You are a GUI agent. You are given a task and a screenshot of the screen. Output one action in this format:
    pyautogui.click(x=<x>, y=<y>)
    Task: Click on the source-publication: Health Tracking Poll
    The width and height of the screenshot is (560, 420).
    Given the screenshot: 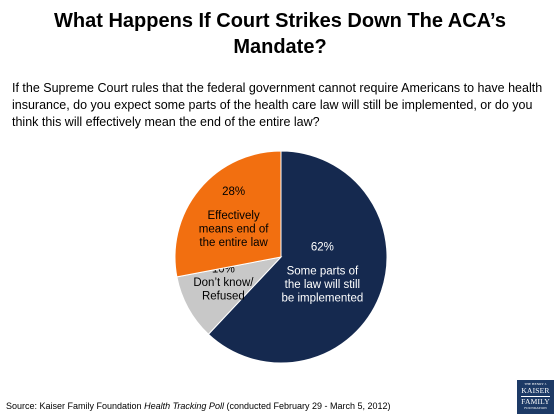 What is the action you would take?
    pyautogui.click(x=184, y=406)
    